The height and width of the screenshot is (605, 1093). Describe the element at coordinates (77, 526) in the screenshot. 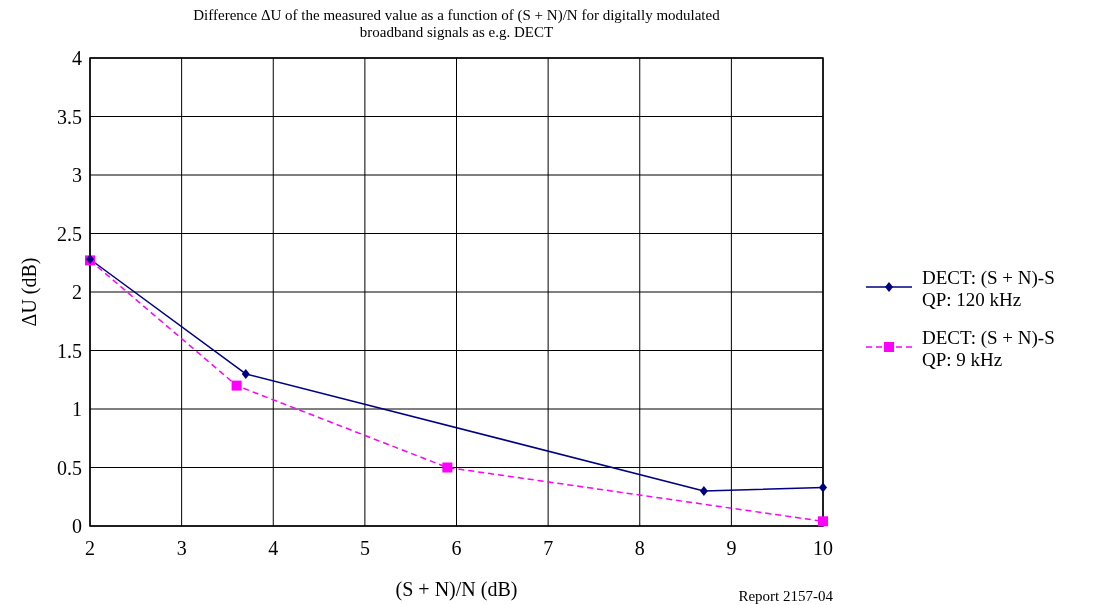

I see `y-tick-label: 0` at that location.